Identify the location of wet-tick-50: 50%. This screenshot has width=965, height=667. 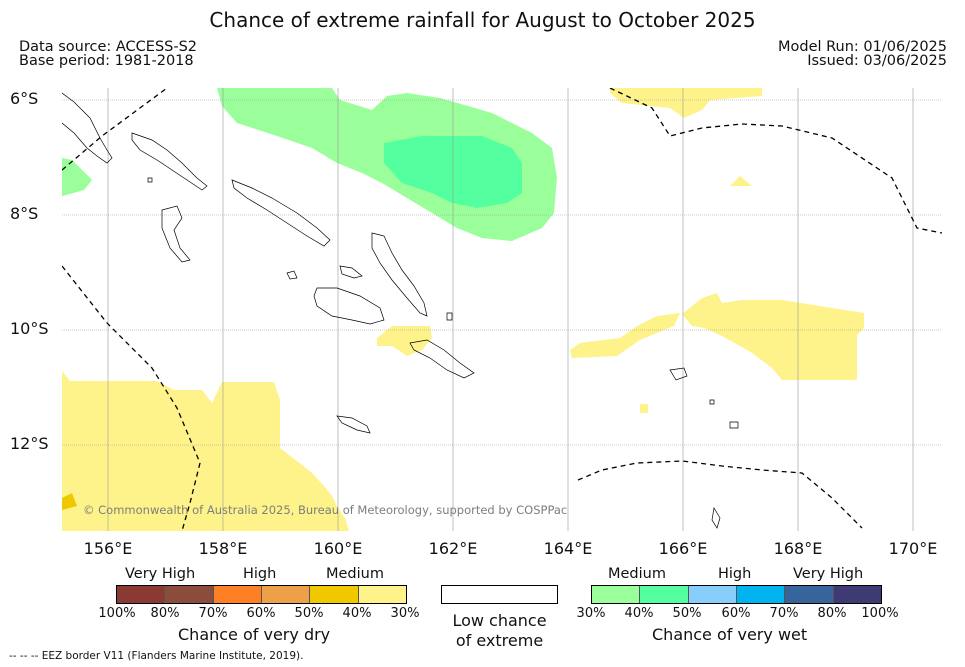
(687, 613).